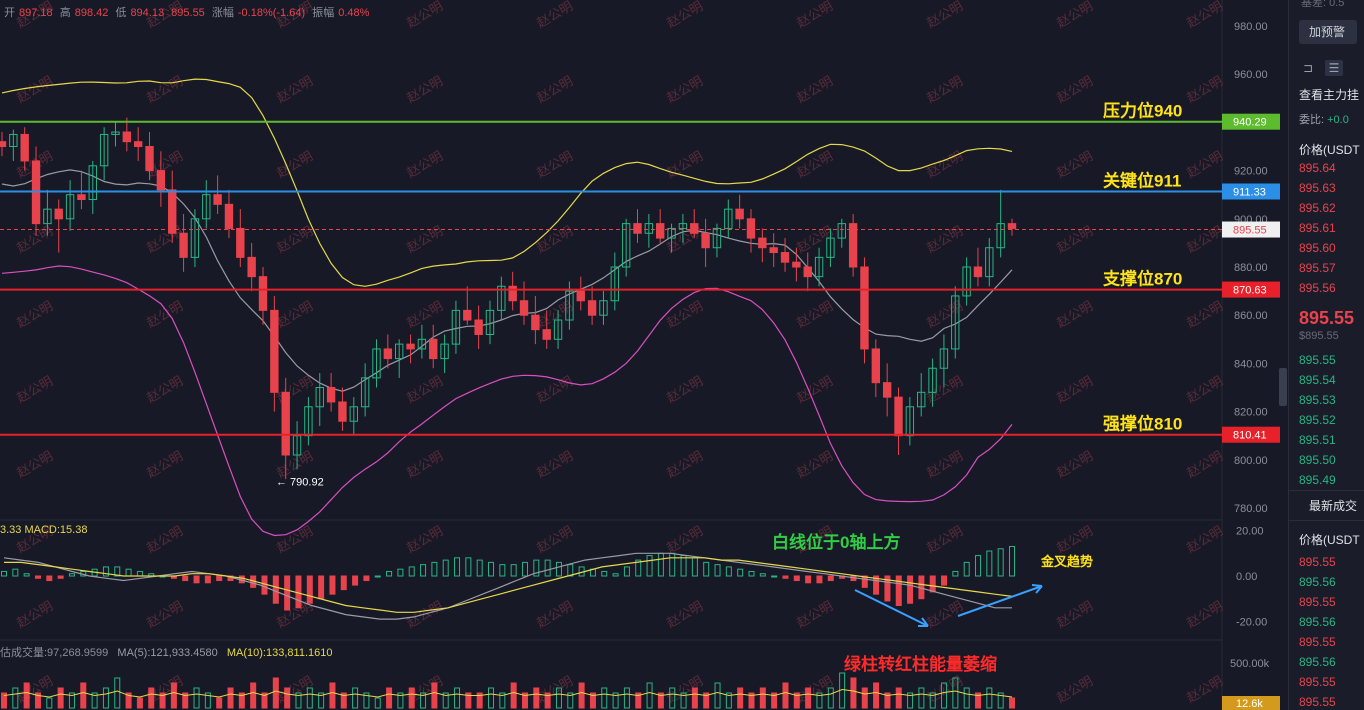  I want to click on support-price-label: 870.63, so click(1250, 291).